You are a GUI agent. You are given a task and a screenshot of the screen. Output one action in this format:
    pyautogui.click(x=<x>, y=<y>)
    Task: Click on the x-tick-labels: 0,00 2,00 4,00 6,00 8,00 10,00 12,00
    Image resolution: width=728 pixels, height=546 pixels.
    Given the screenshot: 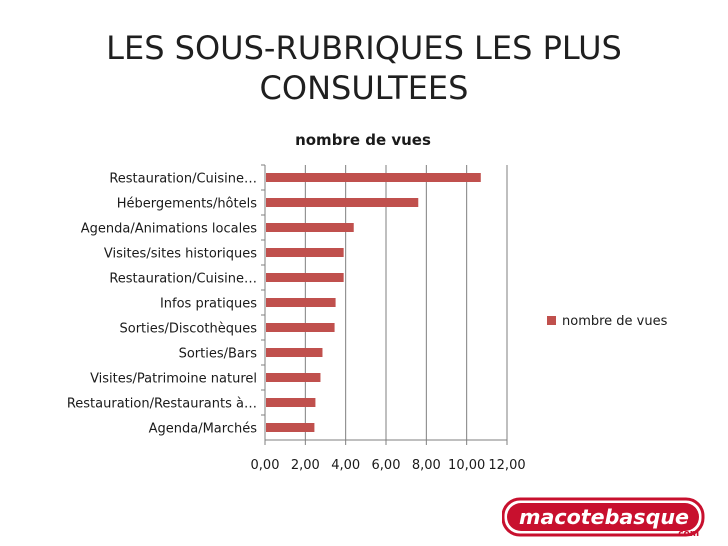 What is the action you would take?
    pyautogui.click(x=388, y=465)
    